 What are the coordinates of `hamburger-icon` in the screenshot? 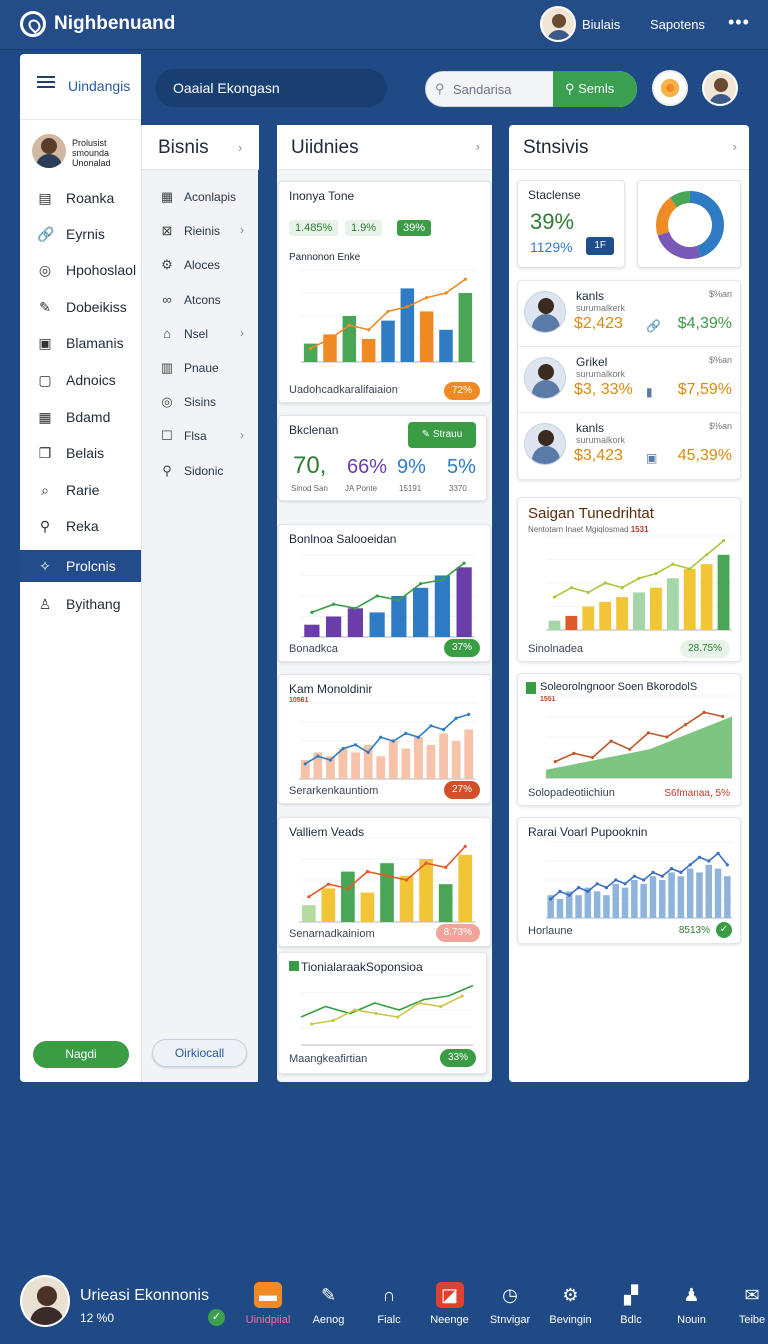 It's located at (46, 82).